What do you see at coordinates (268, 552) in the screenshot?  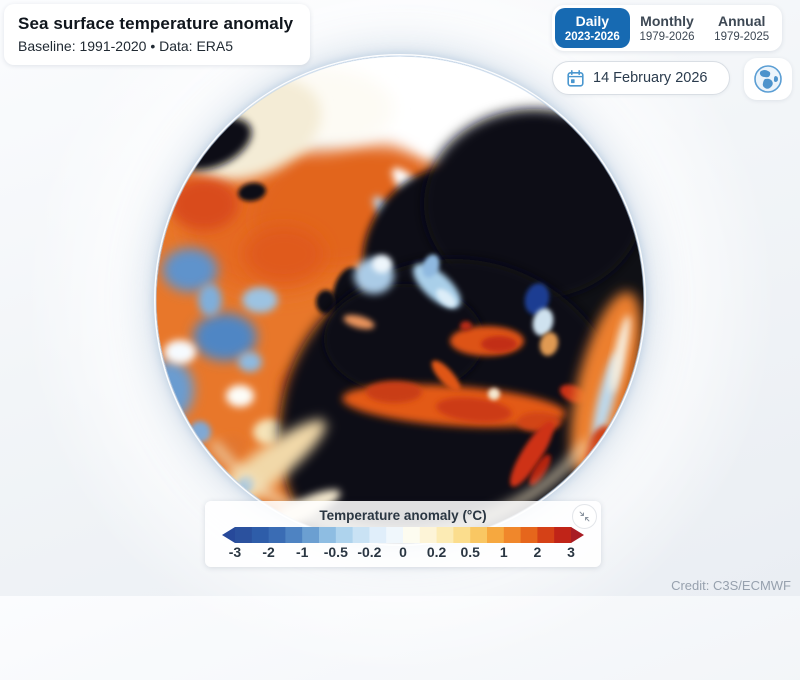 I see `legend-tick-label: -2` at bounding box center [268, 552].